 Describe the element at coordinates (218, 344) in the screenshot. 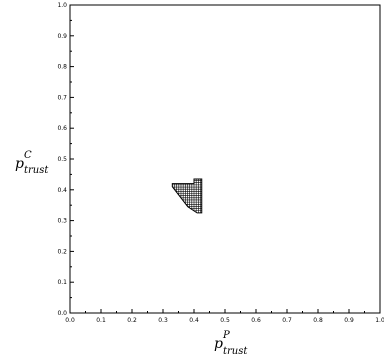

I see `x-axis-label-base: p` at that location.